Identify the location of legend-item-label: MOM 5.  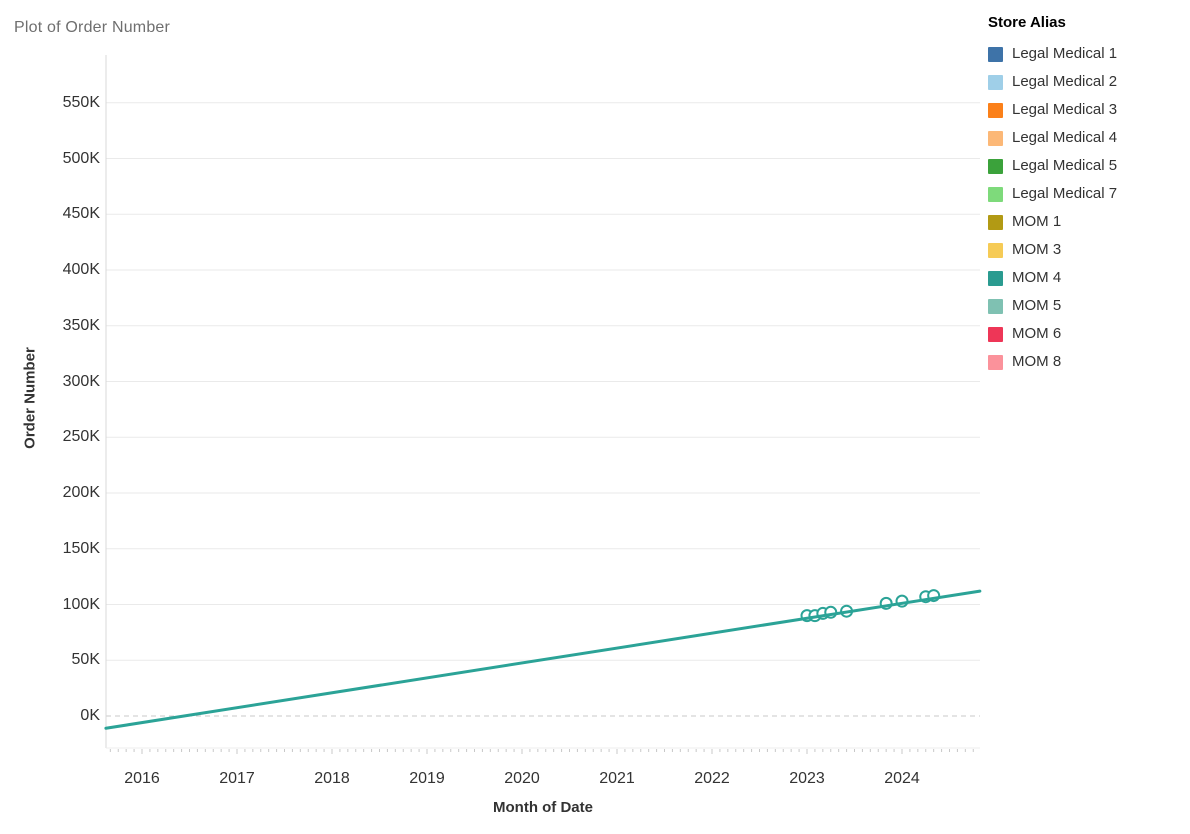
(1037, 305).